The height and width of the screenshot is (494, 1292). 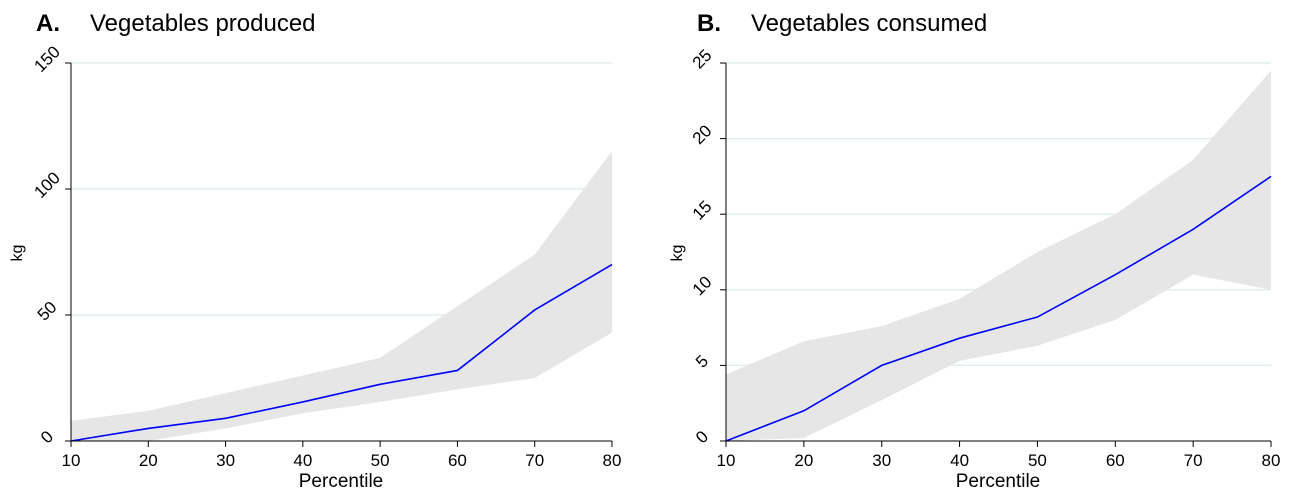 I want to click on panel-a-x-tick-label: 80, so click(x=612, y=460).